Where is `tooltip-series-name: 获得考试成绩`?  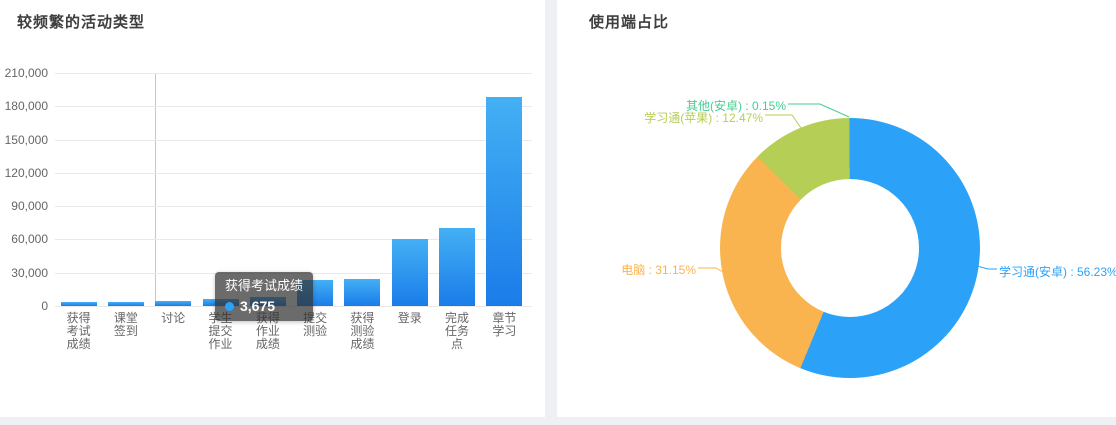
tooltip-series-name: 获得考试成绩 is located at coordinates (264, 285).